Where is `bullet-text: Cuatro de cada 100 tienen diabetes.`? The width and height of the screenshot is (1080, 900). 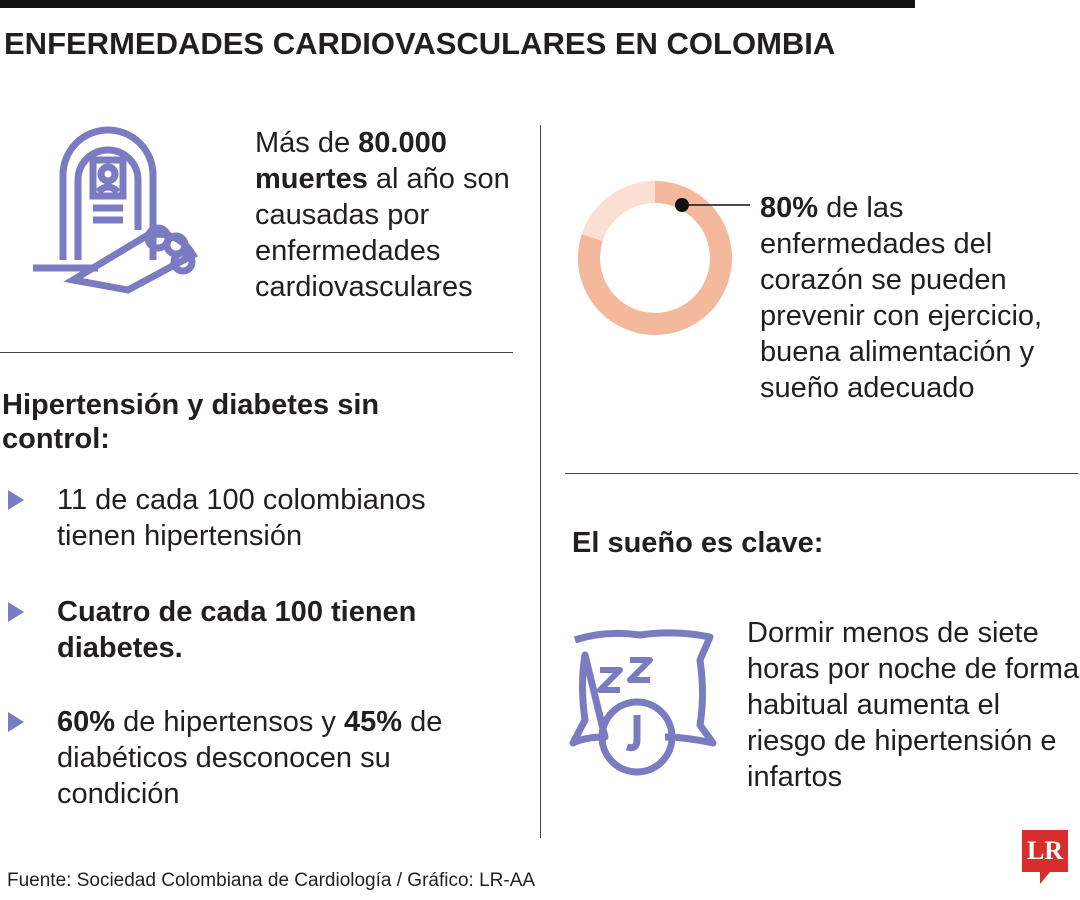
bullet-text: Cuatro de cada 100 tienen diabetes. is located at coordinates (282, 630).